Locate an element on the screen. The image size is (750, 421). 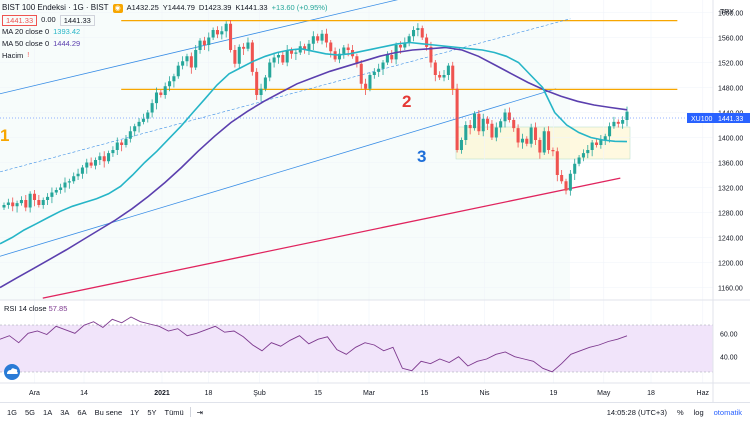
log-toggle: log is located at coordinates (698, 412).